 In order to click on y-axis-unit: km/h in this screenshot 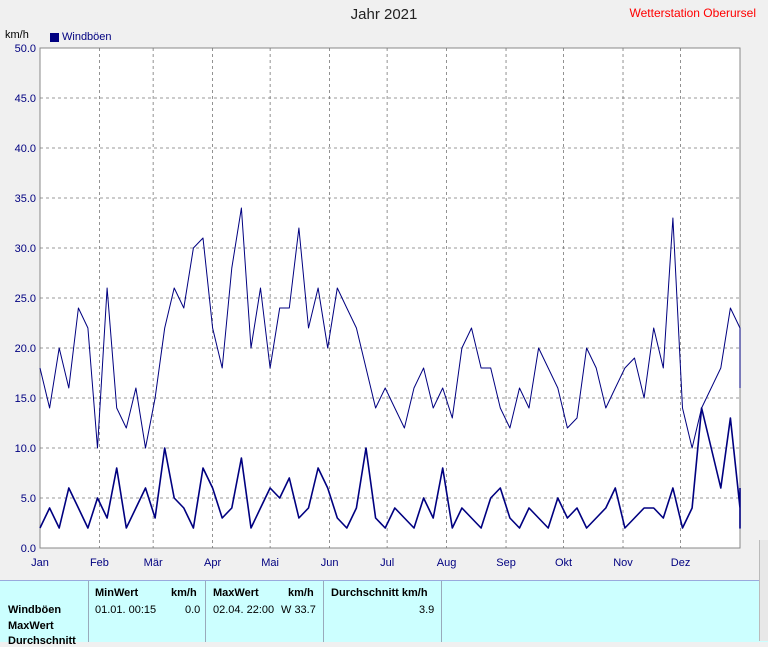, I will do `click(17, 35)`.